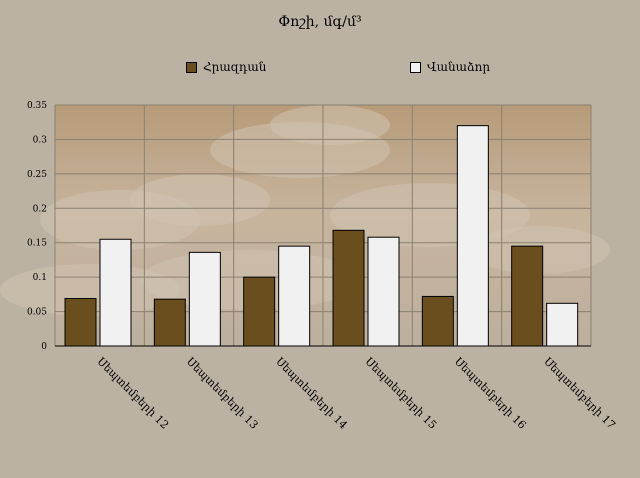 The height and width of the screenshot is (478, 640). I want to click on bar-series1-cat4, so click(472, 236).